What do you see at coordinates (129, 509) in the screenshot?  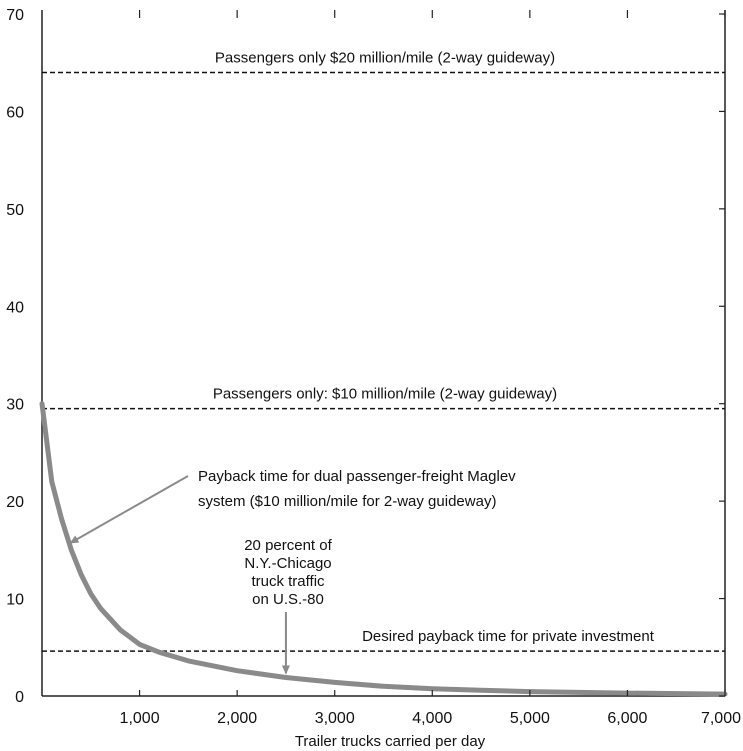 I see `annotation-arrow` at bounding box center [129, 509].